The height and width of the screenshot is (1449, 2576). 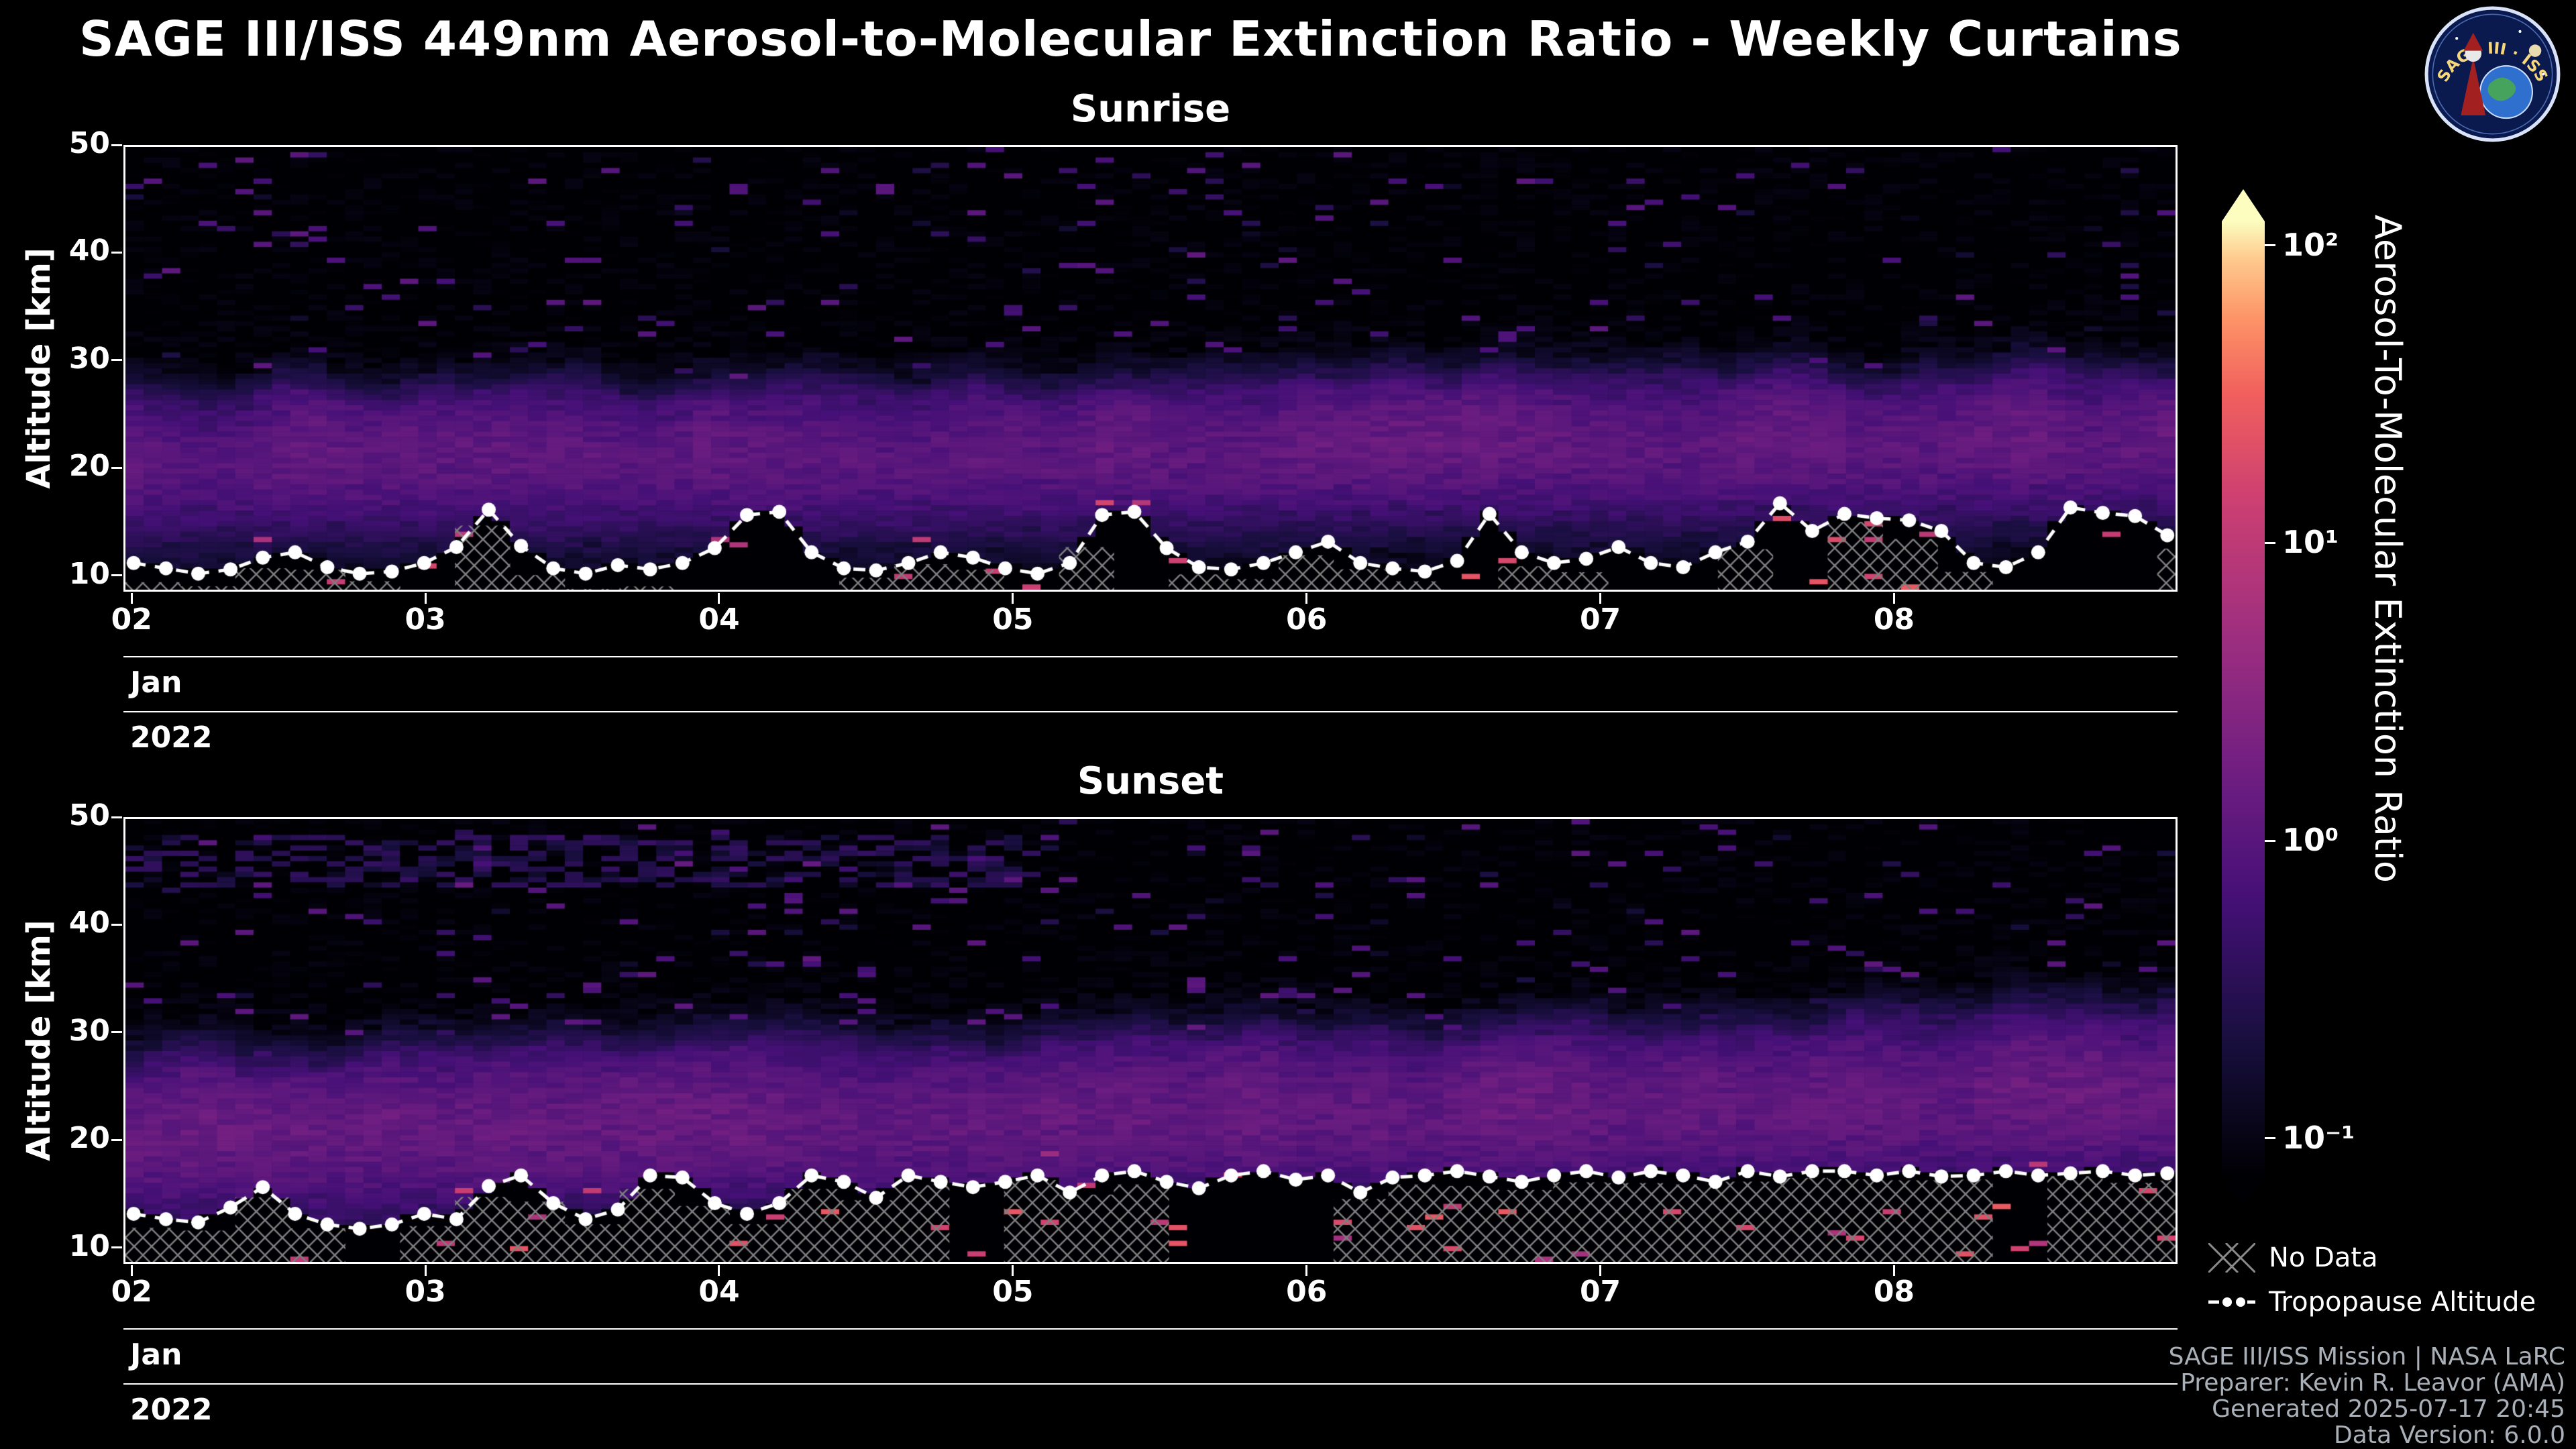 I want to click on colorbar, so click(x=2243, y=697).